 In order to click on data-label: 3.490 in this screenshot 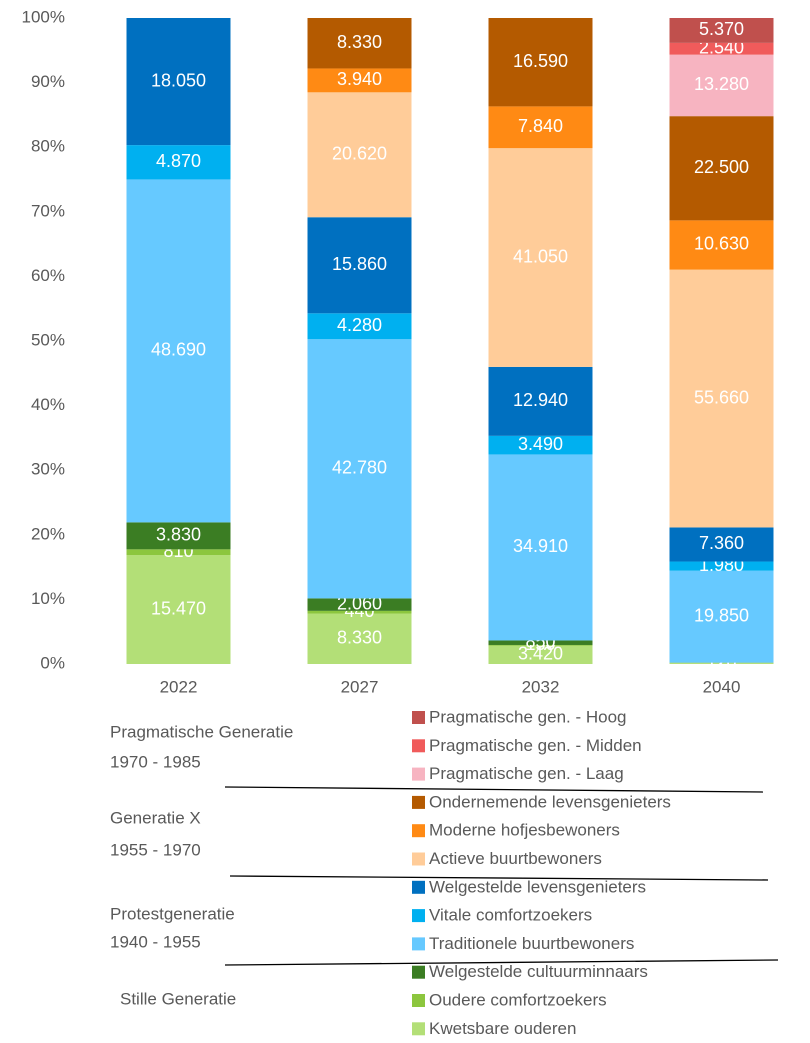, I will do `click(540, 444)`.